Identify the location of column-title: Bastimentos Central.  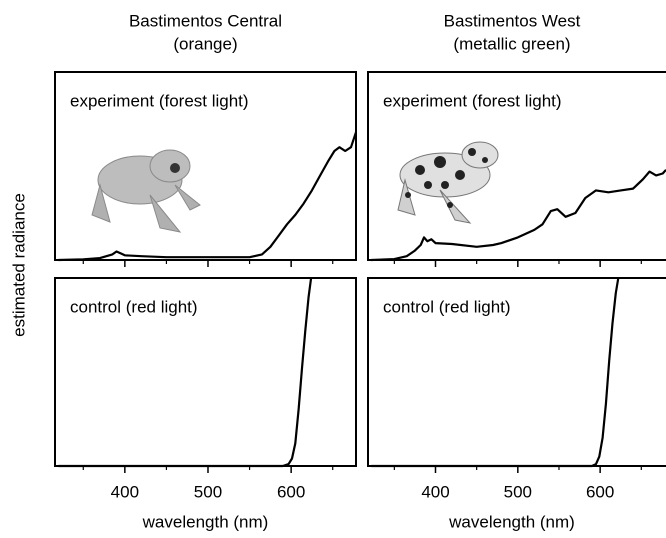
(205, 20).